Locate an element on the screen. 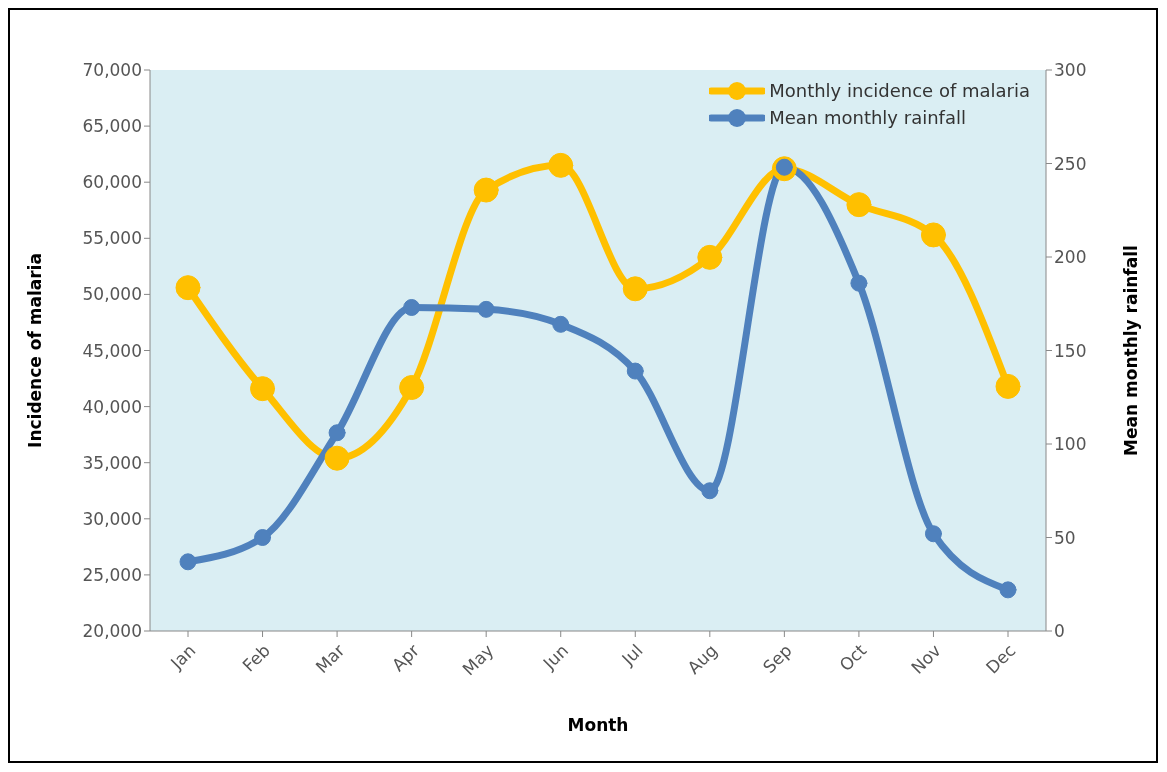 Image resolution: width=1167 pixels, height=772 pixels. y-tick-label: 50,000 is located at coordinates (112, 294).